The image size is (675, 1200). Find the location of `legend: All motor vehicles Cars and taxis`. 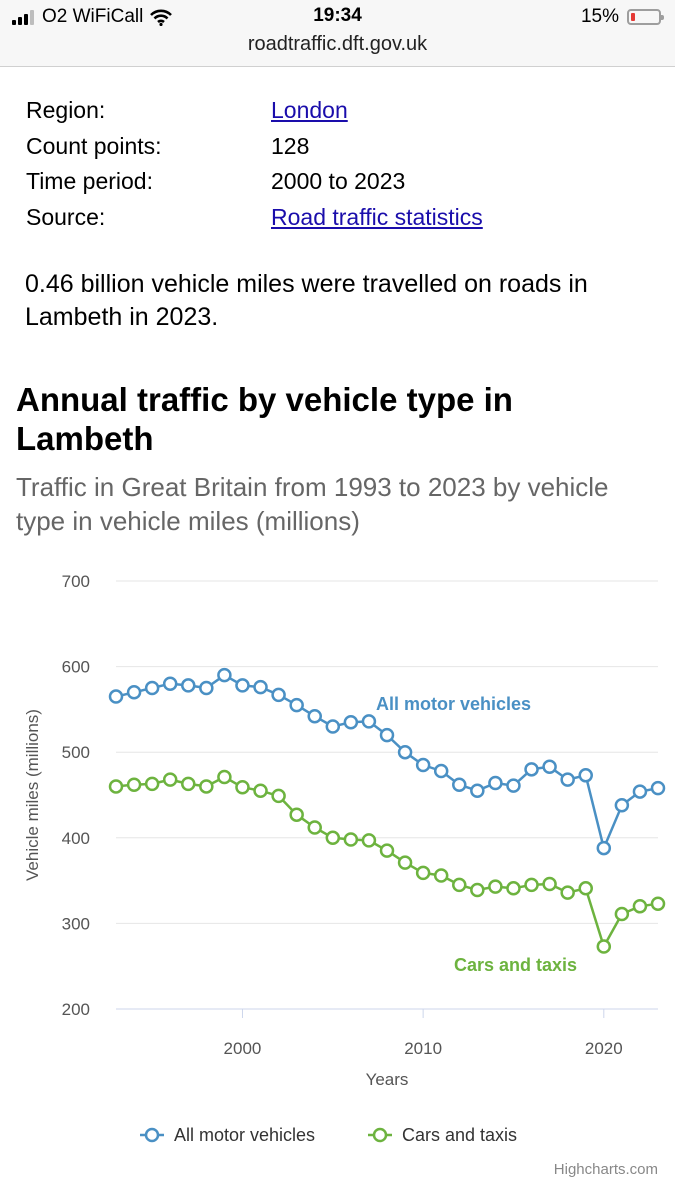

legend: All motor vehicles Cars and taxis is located at coordinates (328, 1135).